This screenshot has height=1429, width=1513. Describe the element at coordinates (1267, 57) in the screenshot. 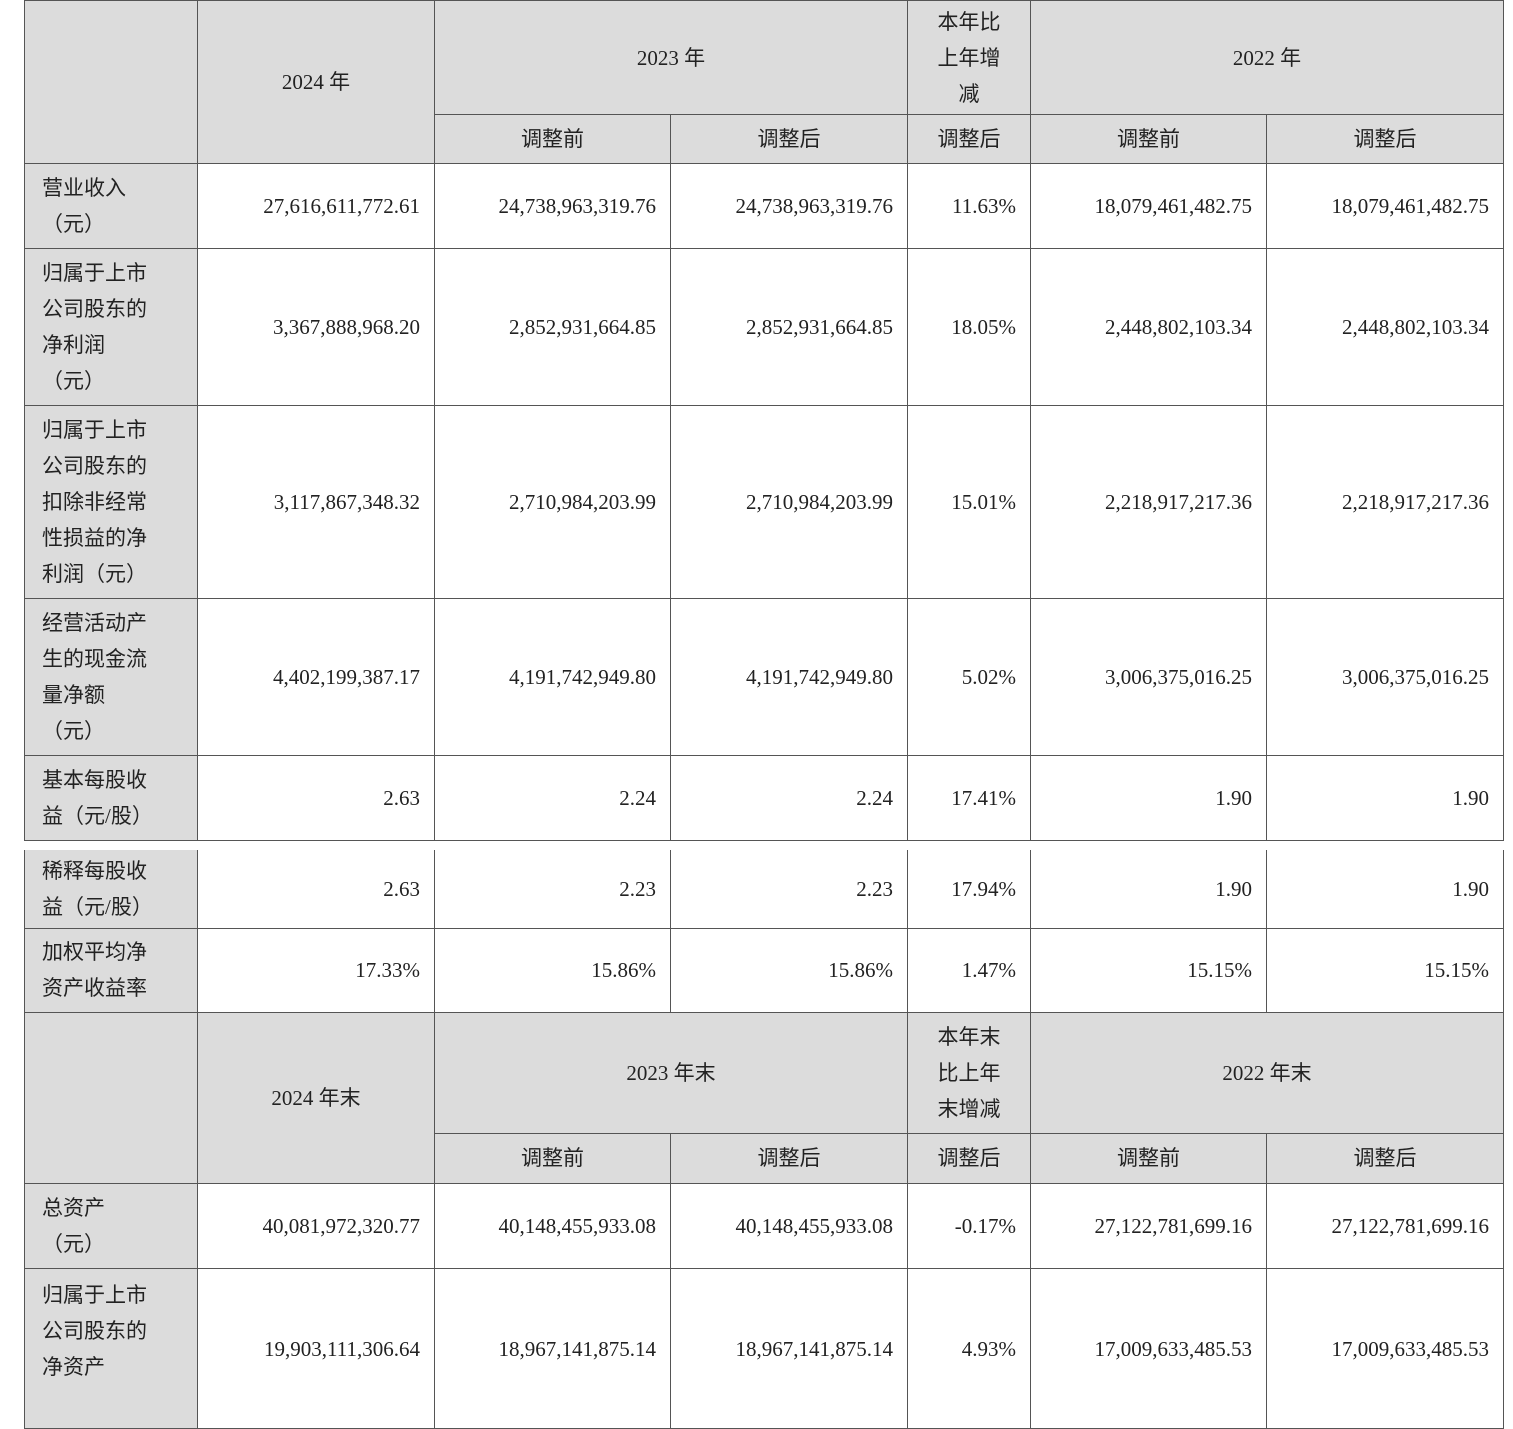

I see `header-2022: 2022 年` at that location.